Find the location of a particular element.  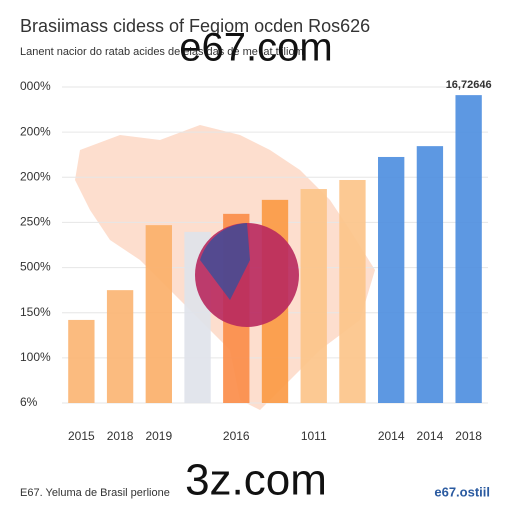

globe-land is located at coordinates (225, 261).